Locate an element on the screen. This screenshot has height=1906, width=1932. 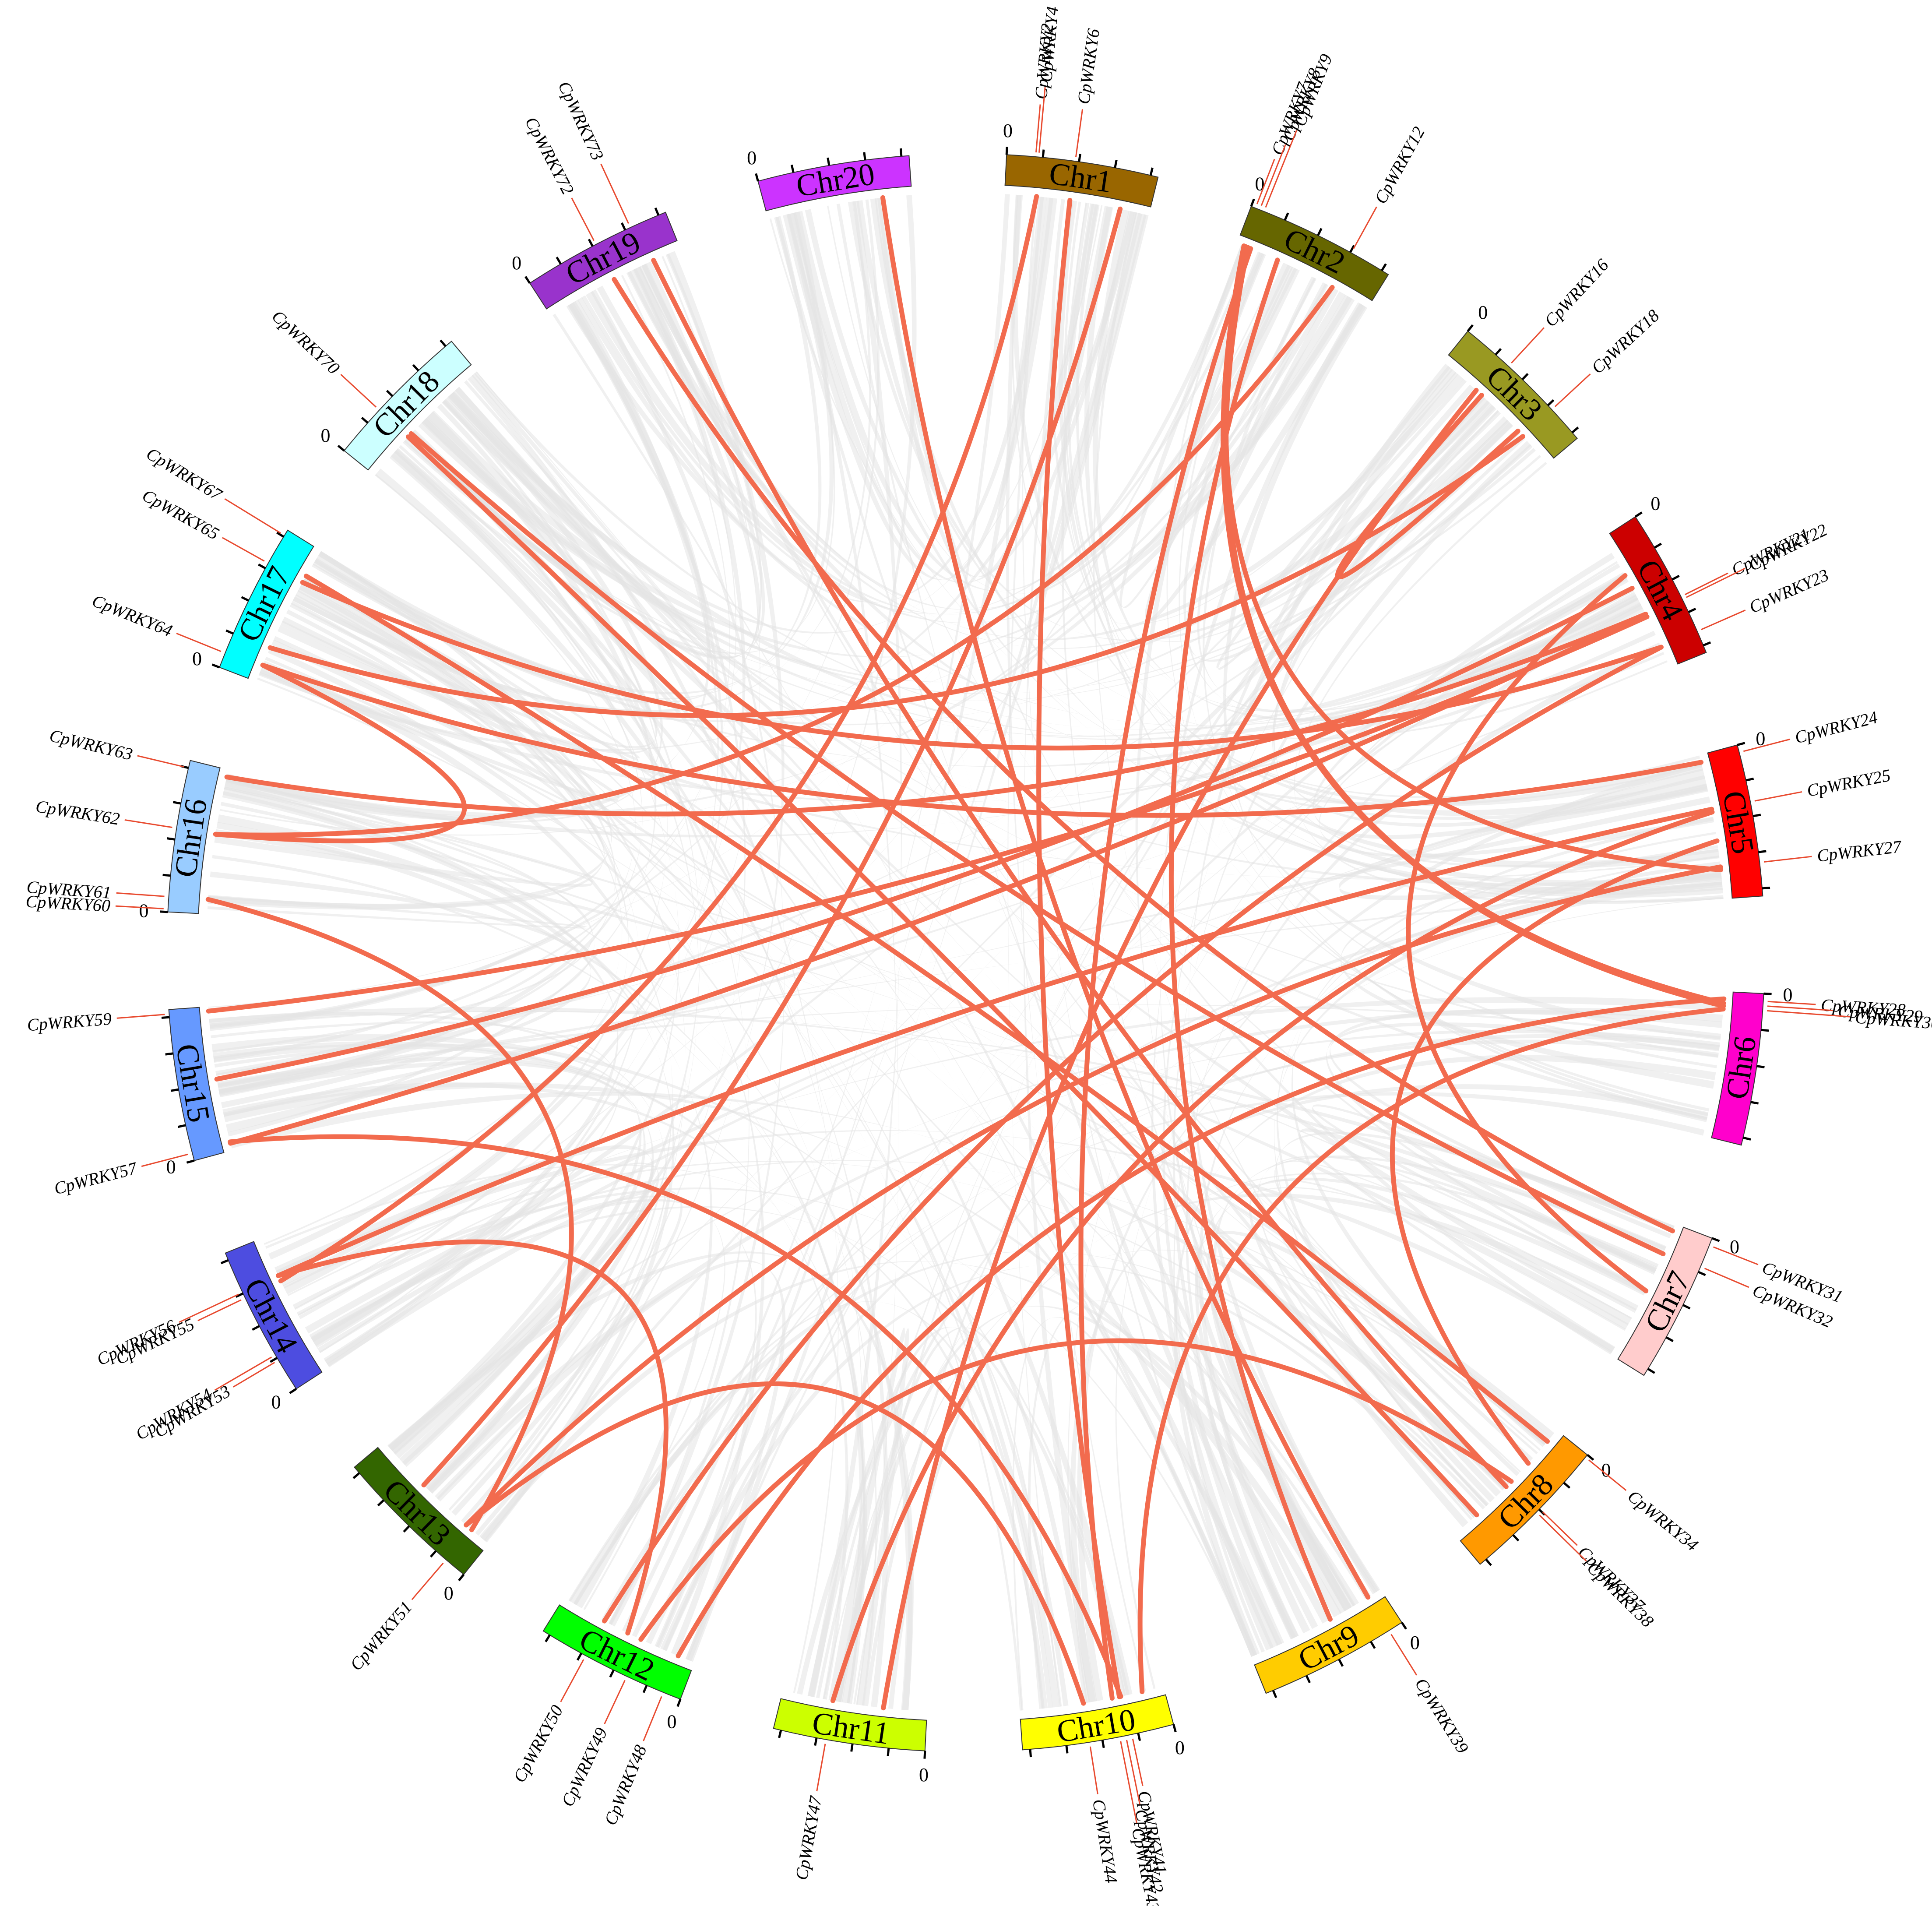
gene-label: CpWRKY48 is located at coordinates (625, 1785).